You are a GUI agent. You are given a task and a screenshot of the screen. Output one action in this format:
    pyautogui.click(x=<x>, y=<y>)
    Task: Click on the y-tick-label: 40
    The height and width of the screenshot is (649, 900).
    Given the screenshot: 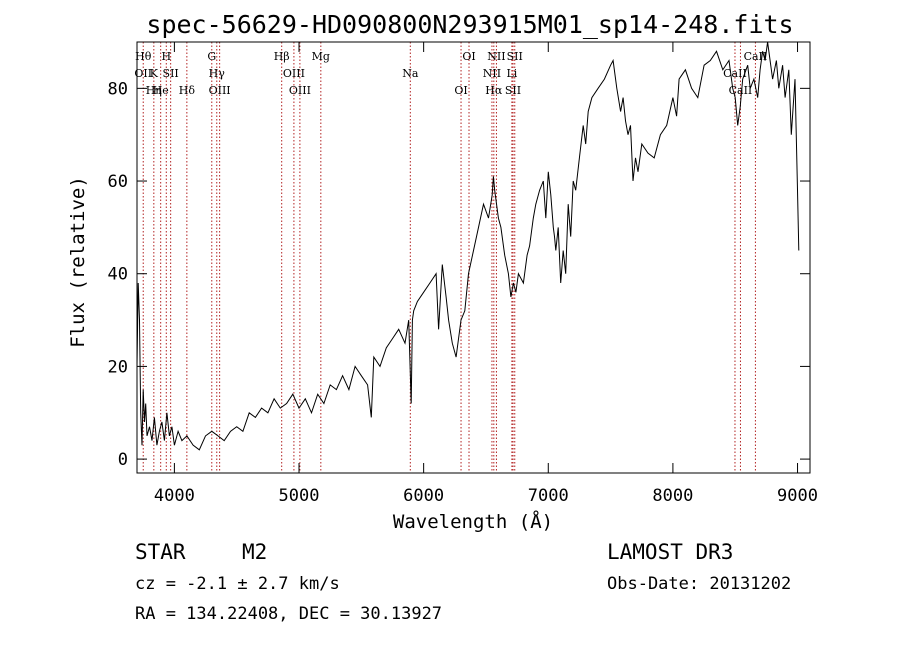 What is the action you would take?
    pyautogui.click(x=118, y=275)
    